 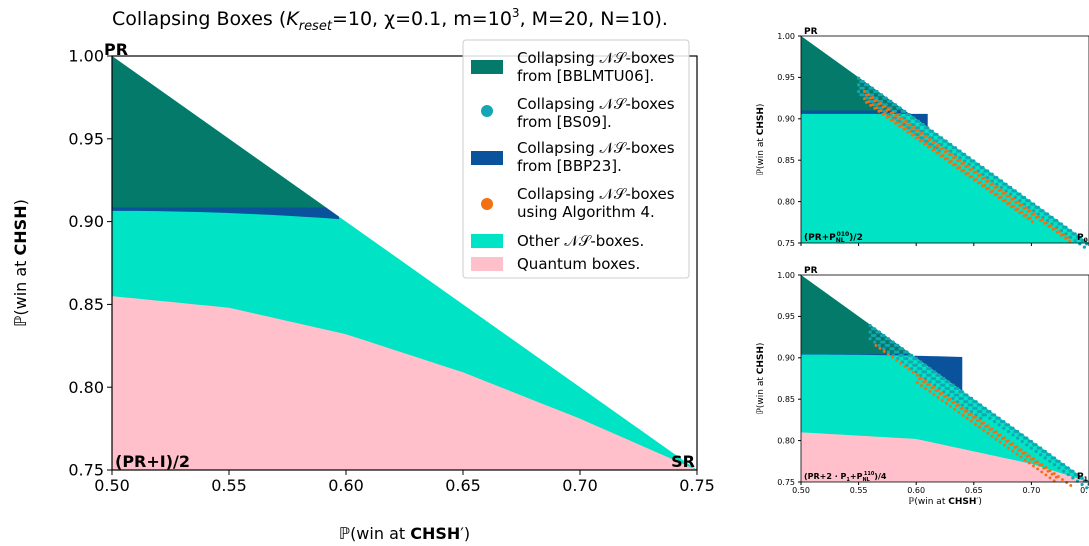 What do you see at coordinates (786, 440) in the screenshot?
I see `y-tick-label: 0.80` at bounding box center [786, 440].